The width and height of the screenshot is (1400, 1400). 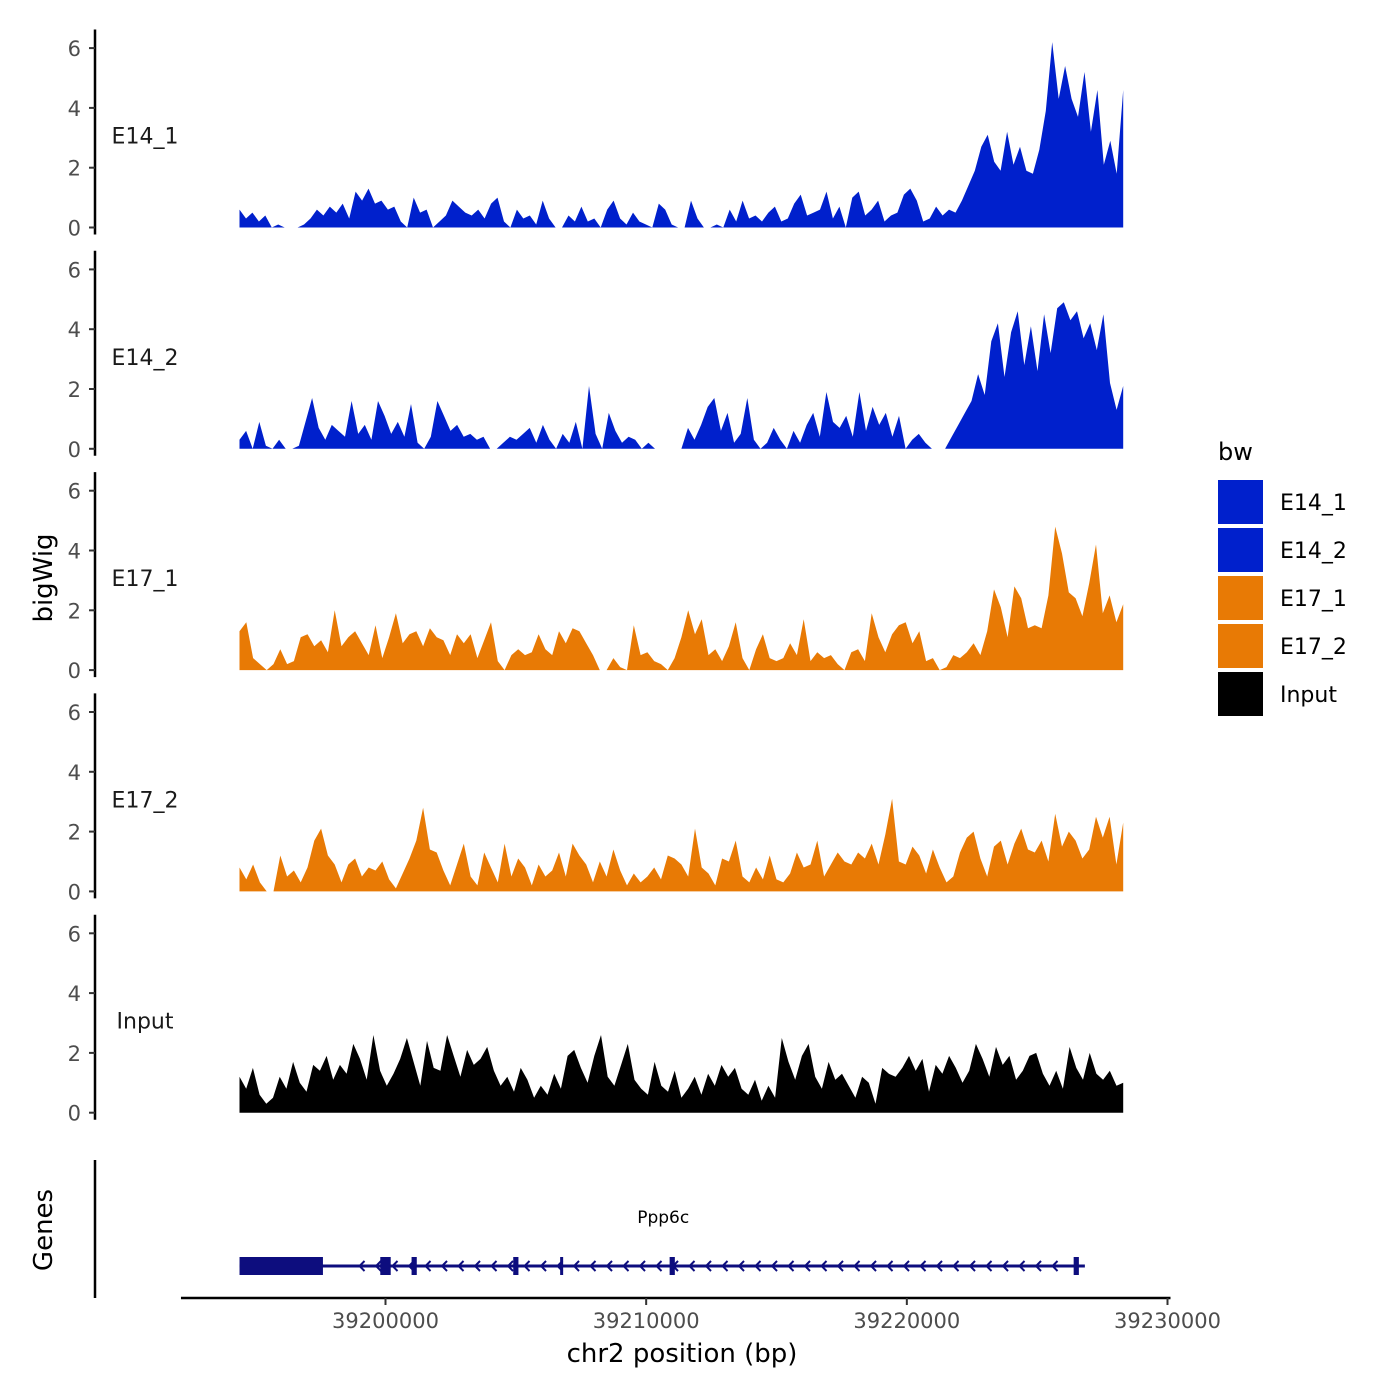 I want to click on x-axis-title: chr2 position (bp), so click(x=682, y=1354).